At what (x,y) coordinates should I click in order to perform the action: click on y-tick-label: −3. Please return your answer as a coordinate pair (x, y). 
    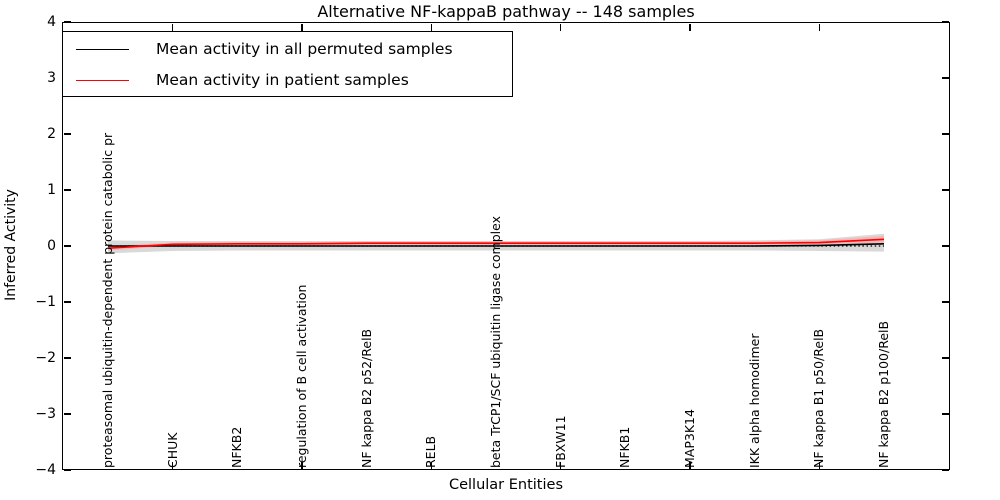
    Looking at the image, I should click on (45, 414).